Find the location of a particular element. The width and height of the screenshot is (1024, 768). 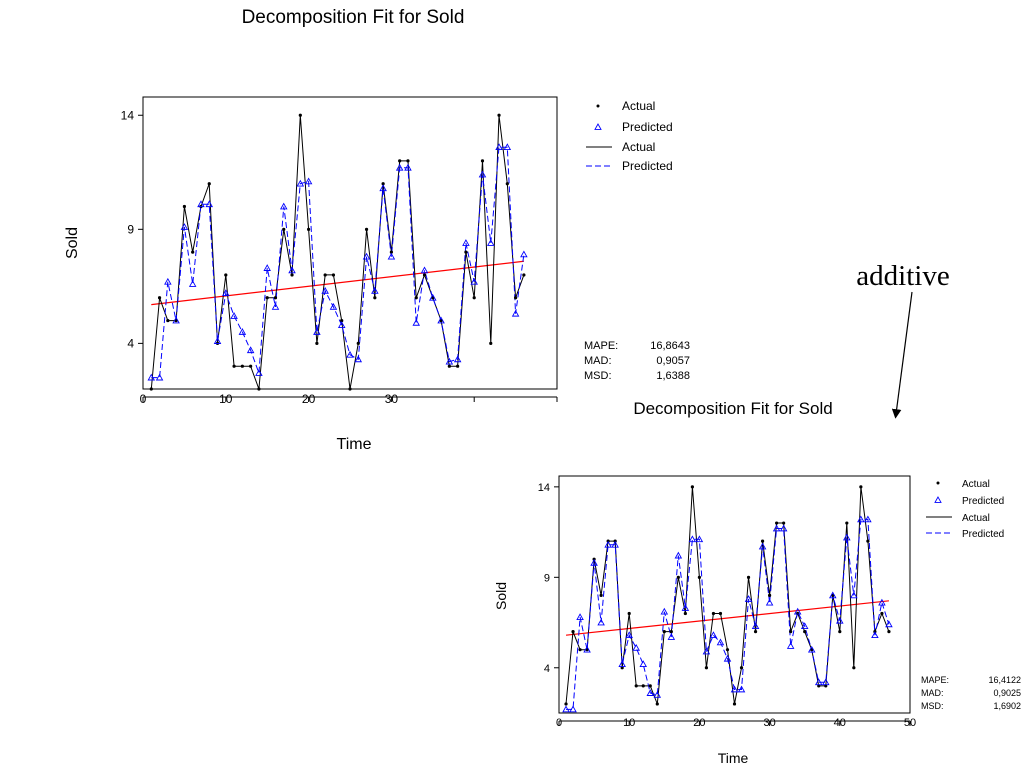

predicted-line is located at coordinates (728, 614).